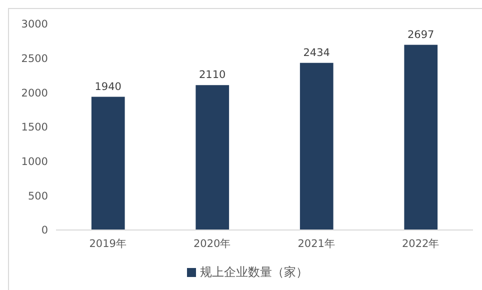  What do you see at coordinates (421, 34) in the screenshot?
I see `data-label: 2697` at bounding box center [421, 34].